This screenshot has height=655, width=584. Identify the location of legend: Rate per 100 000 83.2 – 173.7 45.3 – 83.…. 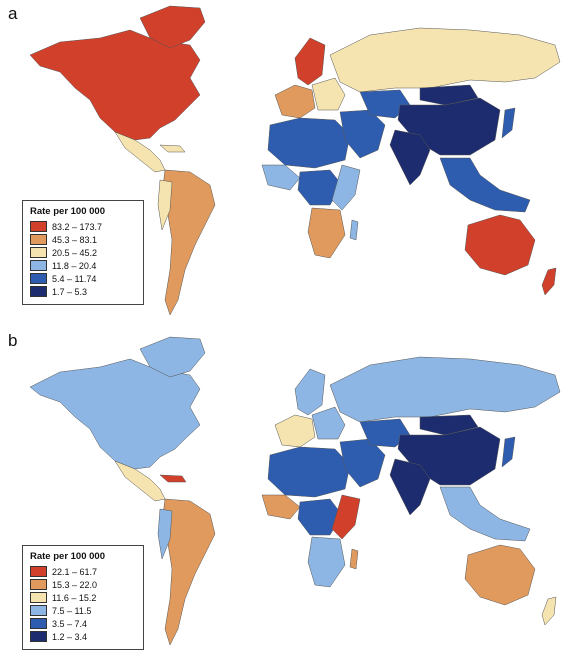
(83, 252).